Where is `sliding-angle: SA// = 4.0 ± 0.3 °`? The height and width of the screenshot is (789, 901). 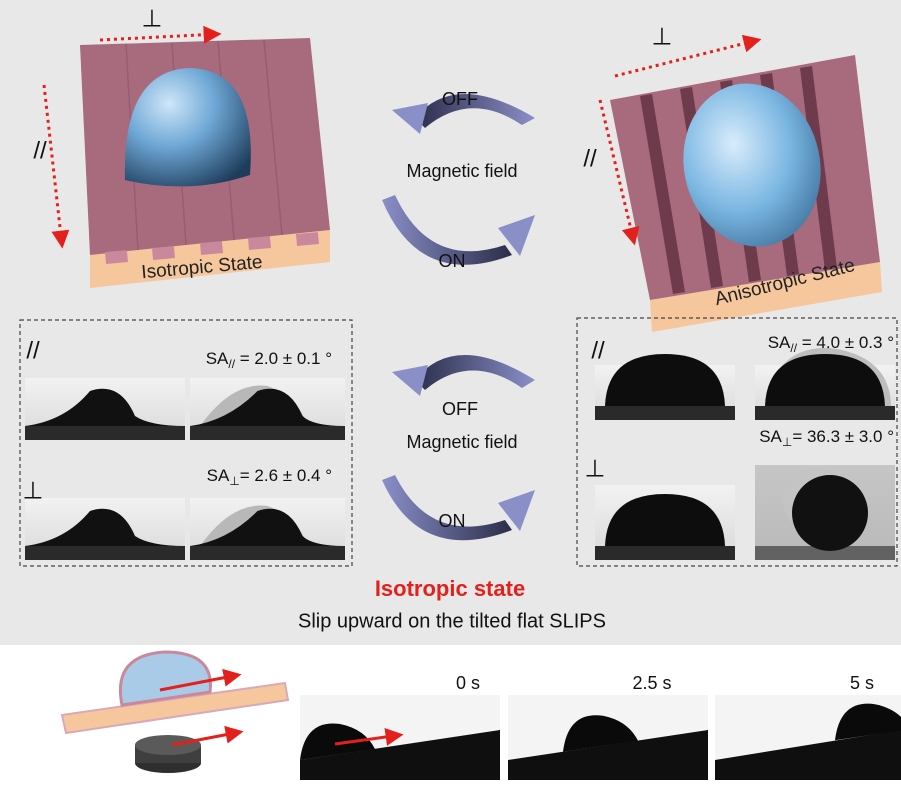 sliding-angle: SA// = 4.0 ± 0.3 ° is located at coordinates (831, 344).